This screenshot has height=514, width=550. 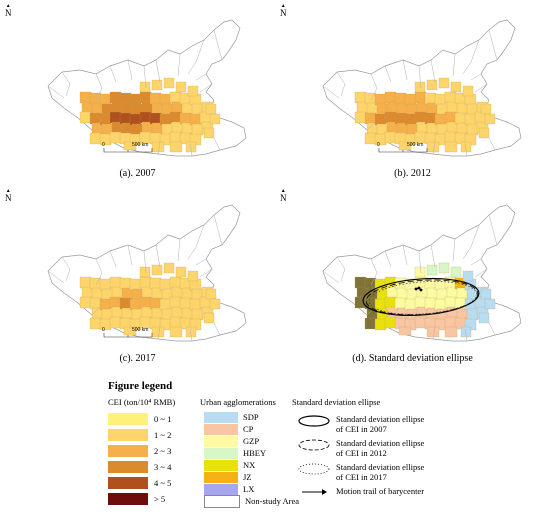 What do you see at coordinates (380, 472) in the screenshot?
I see `sde-label: Standard deviation ellipse of CEI in 2017` at bounding box center [380, 472].